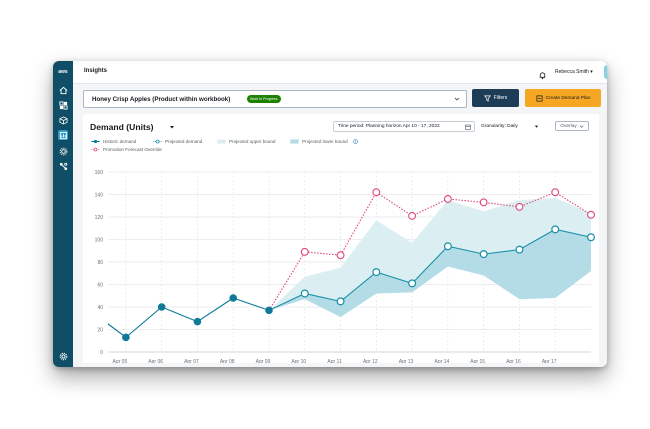 The height and width of the screenshot is (429, 650). Describe the element at coordinates (100, 285) in the screenshot. I see `y-tick-label: 60` at that location.